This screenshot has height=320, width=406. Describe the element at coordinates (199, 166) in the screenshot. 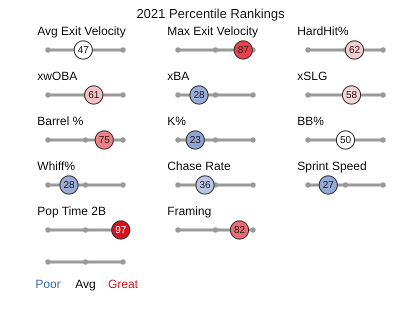

I see `category-label: Chase Rate` at that location.